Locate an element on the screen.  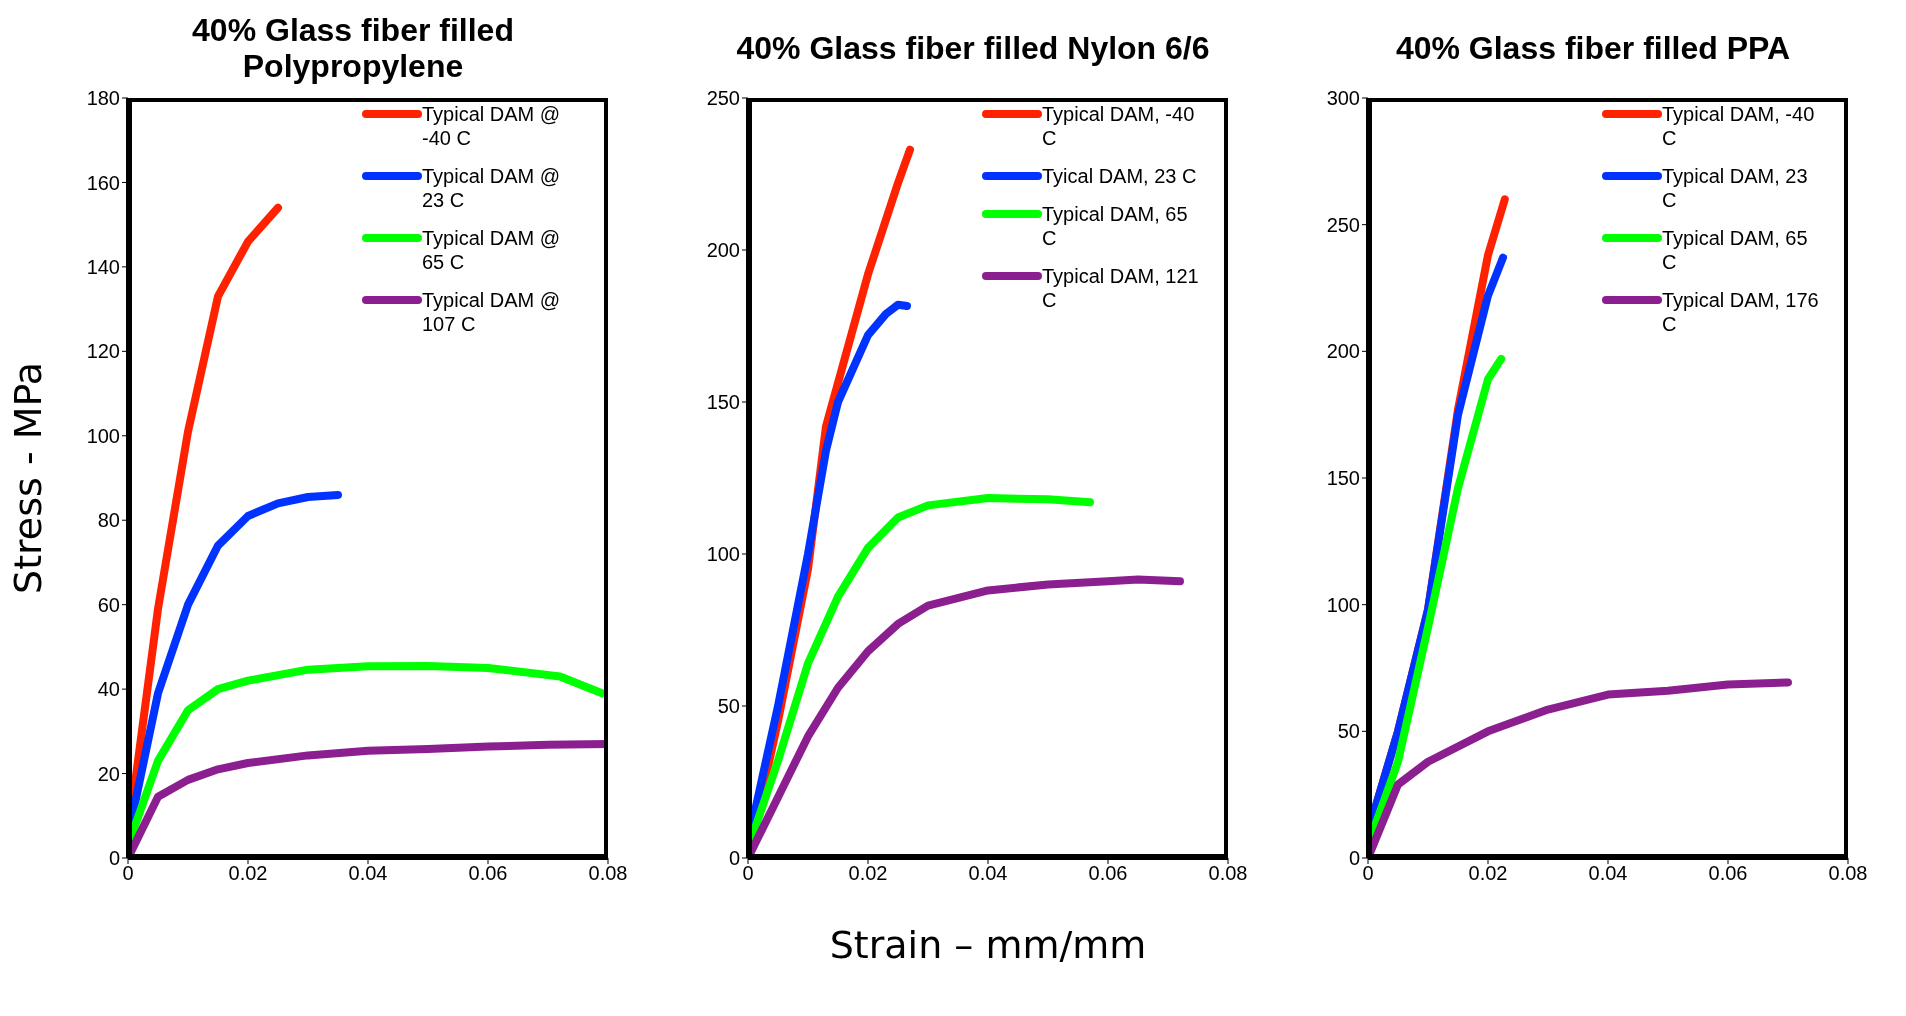
y-tick-label: 180 is located at coordinates (103, 98).